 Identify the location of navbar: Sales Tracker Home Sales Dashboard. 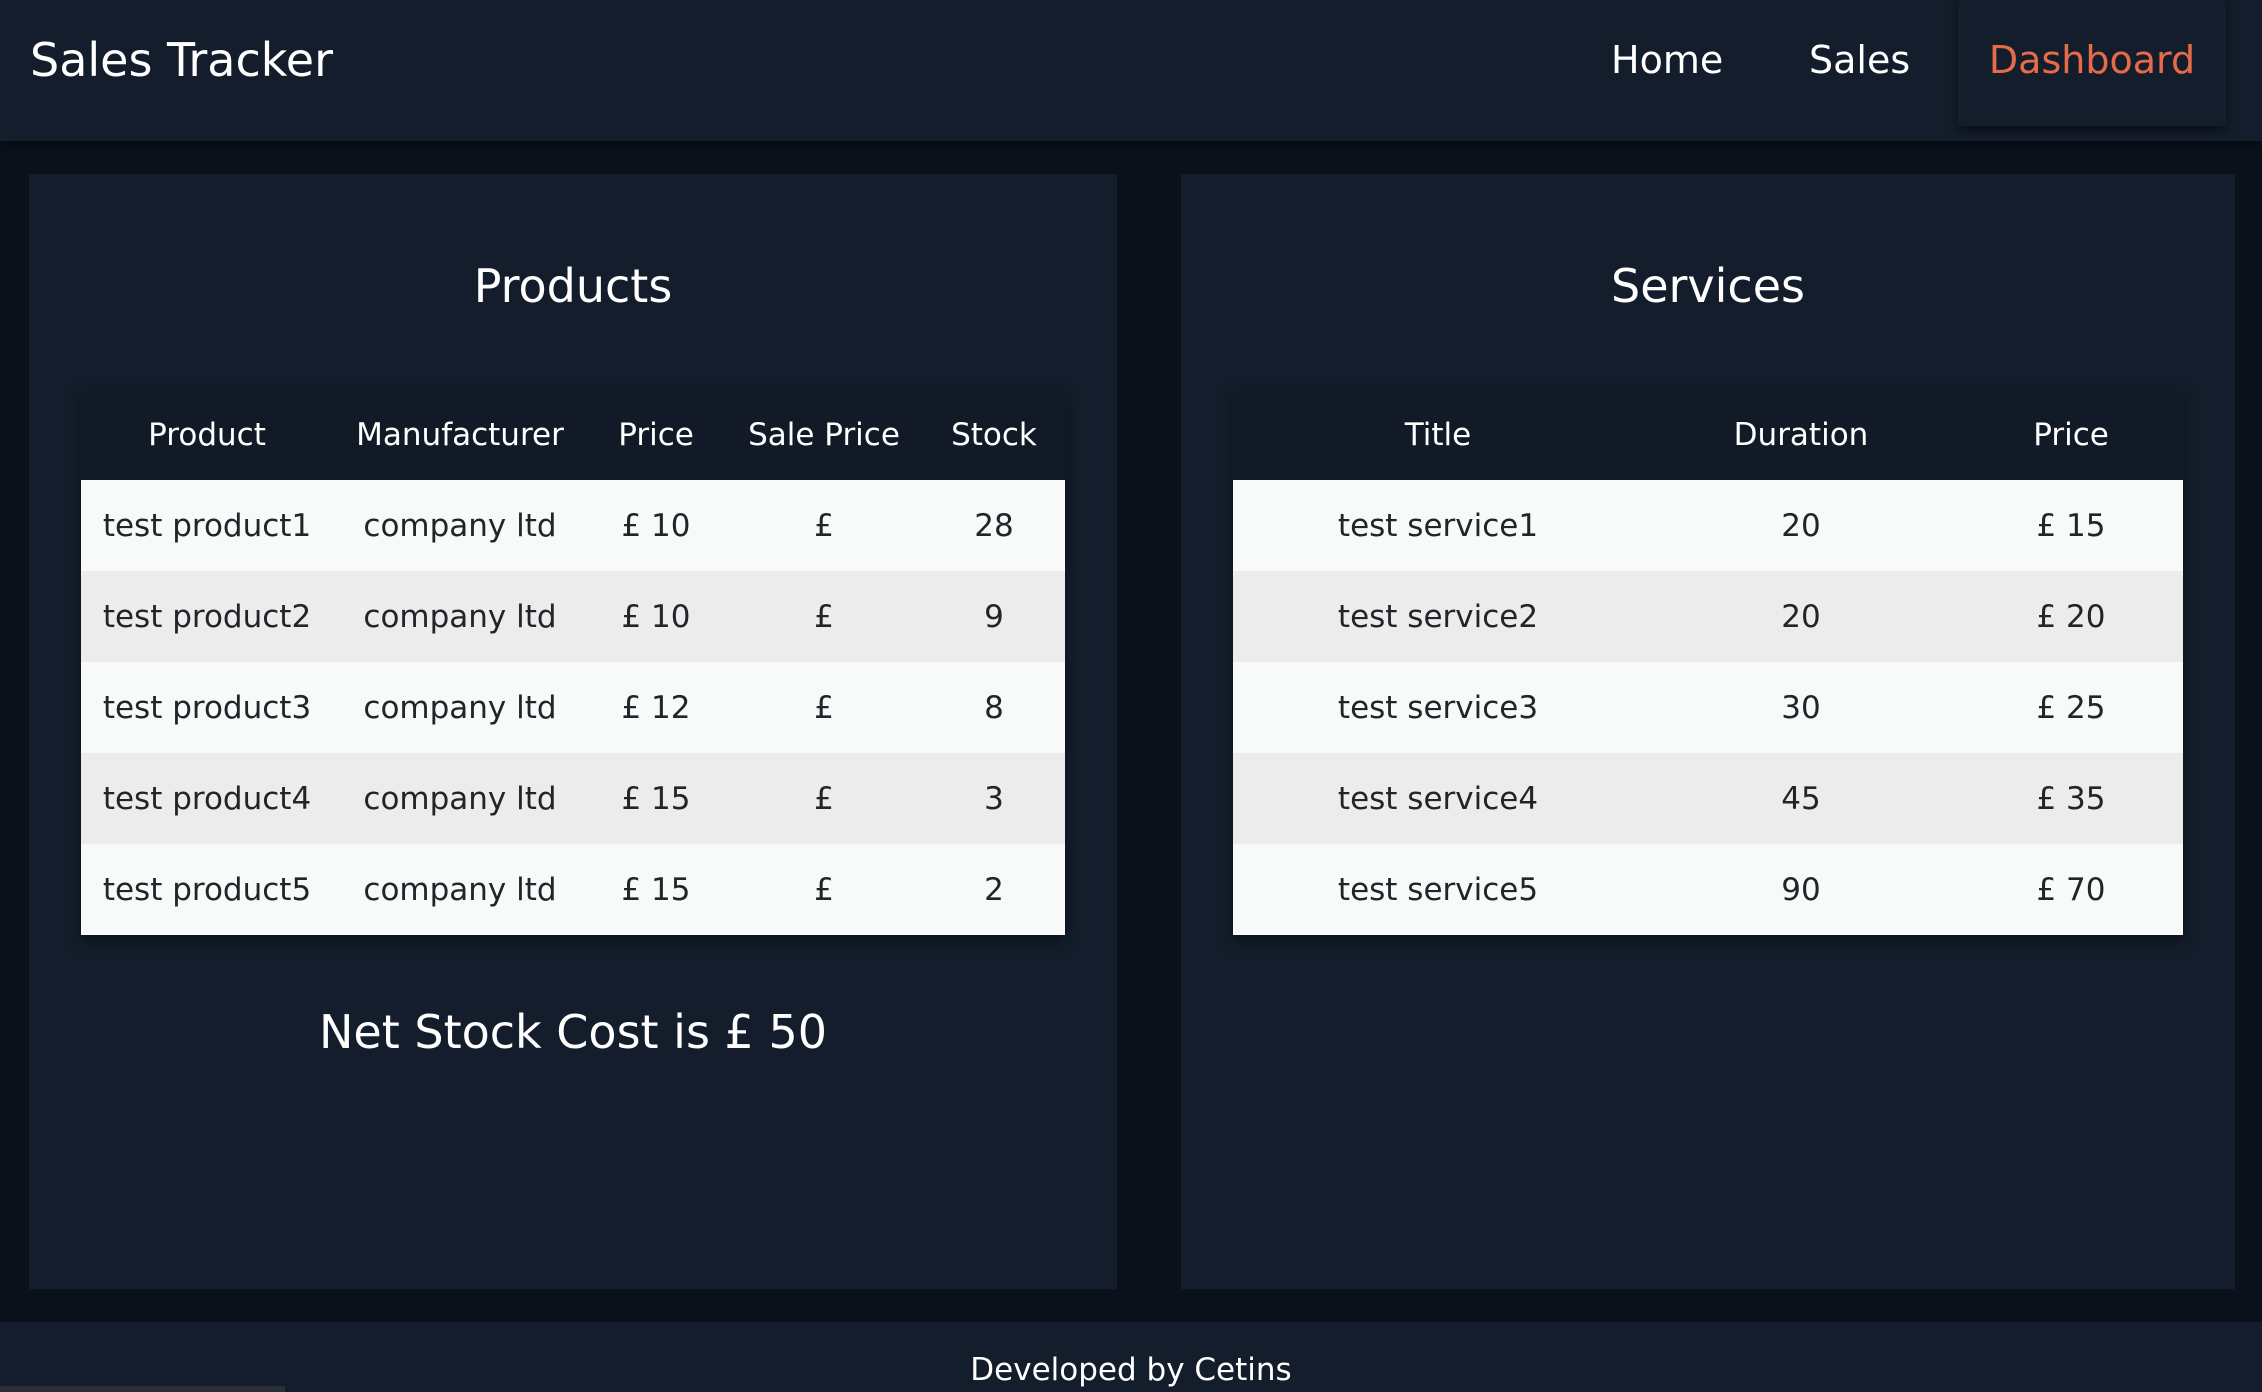
(1131, 70).